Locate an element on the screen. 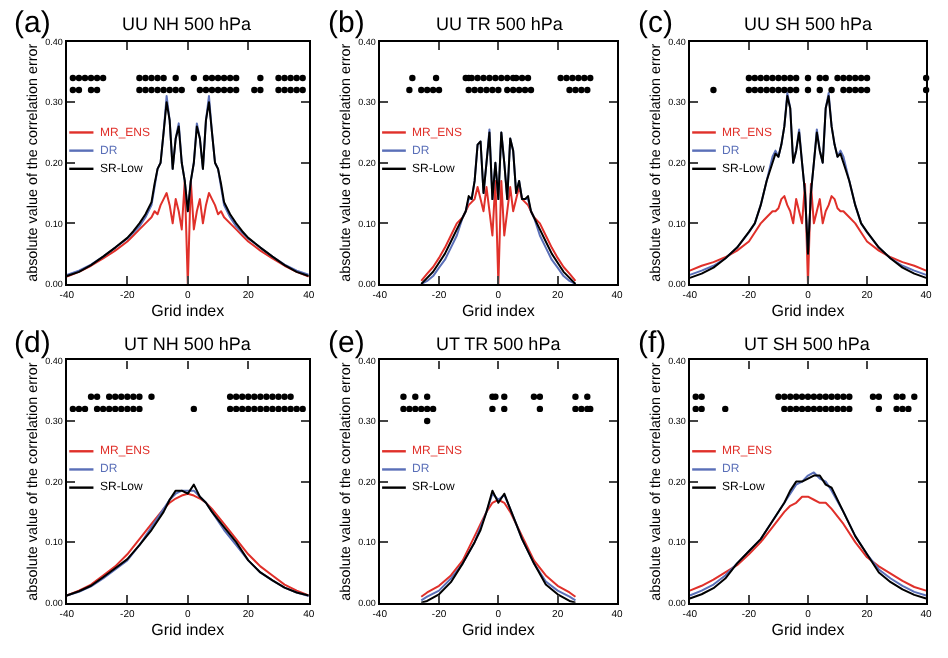  chart-title: UU NH 500 hPa is located at coordinates (187, 24).